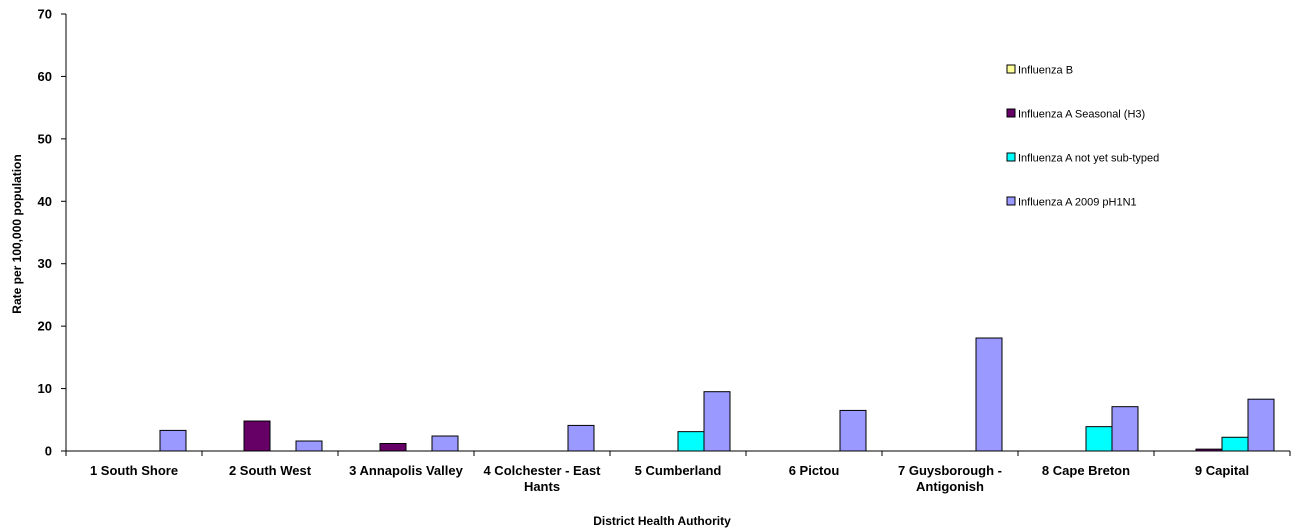 The height and width of the screenshot is (531, 1294). I want to click on x-tick-label: 4 Colchester - East Hants, so click(542, 478).